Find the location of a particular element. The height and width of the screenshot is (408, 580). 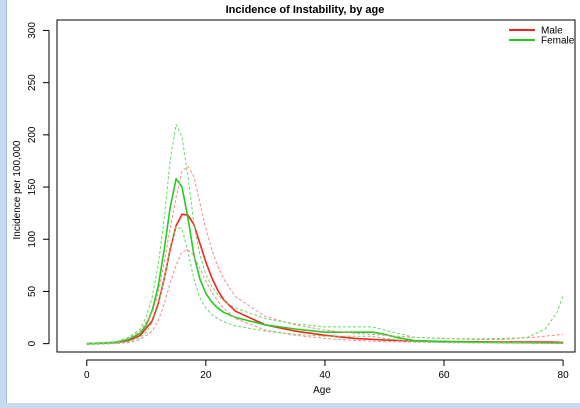

x-axis: 0 20 40 60 80 is located at coordinates (327, 370).